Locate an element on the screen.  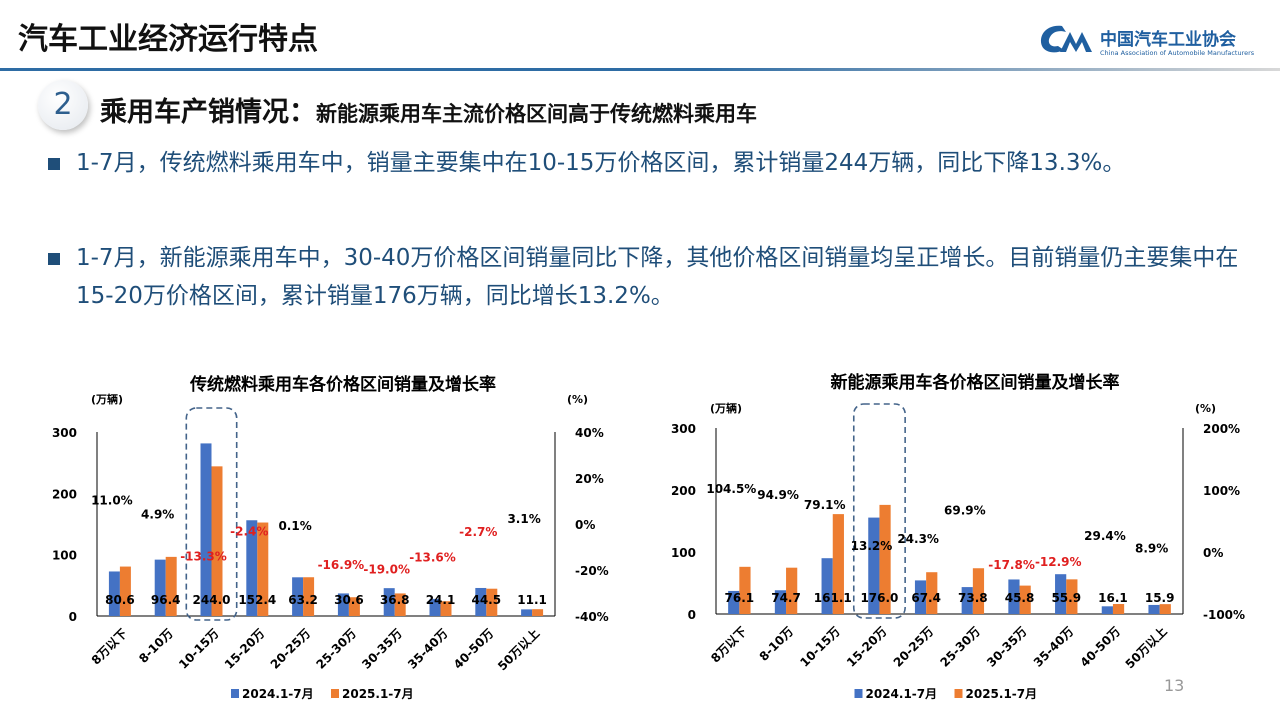
x-tick-label: 15-20万 is located at coordinates (867, 647).